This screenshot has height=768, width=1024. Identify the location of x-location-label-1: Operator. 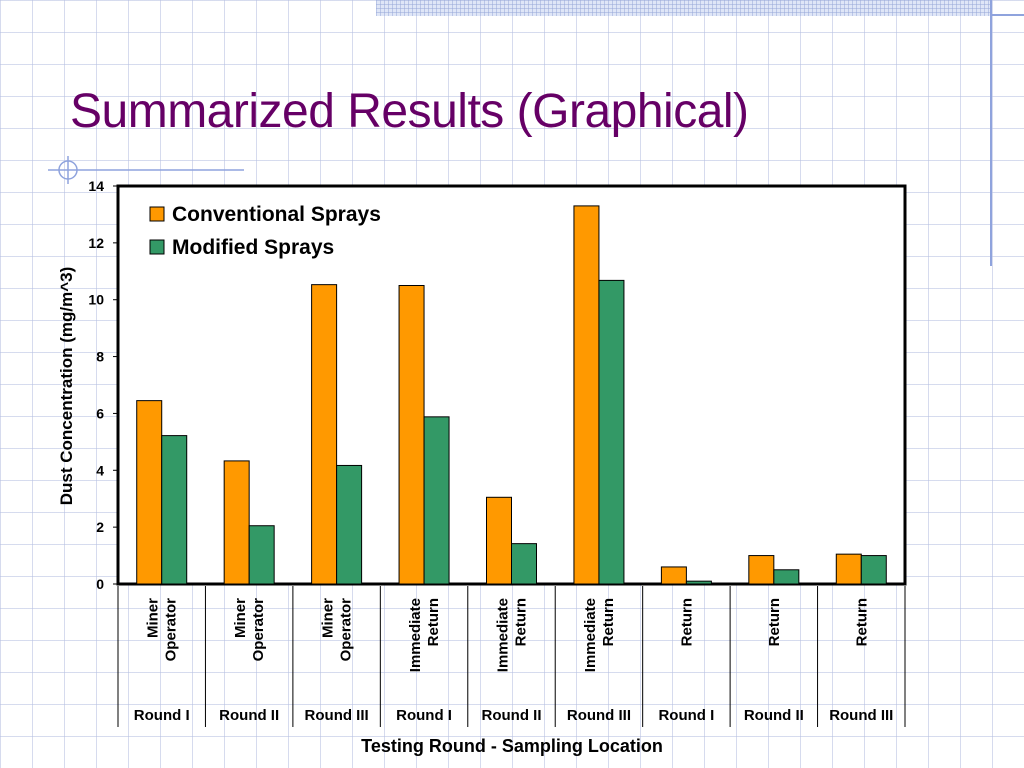
(258, 630).